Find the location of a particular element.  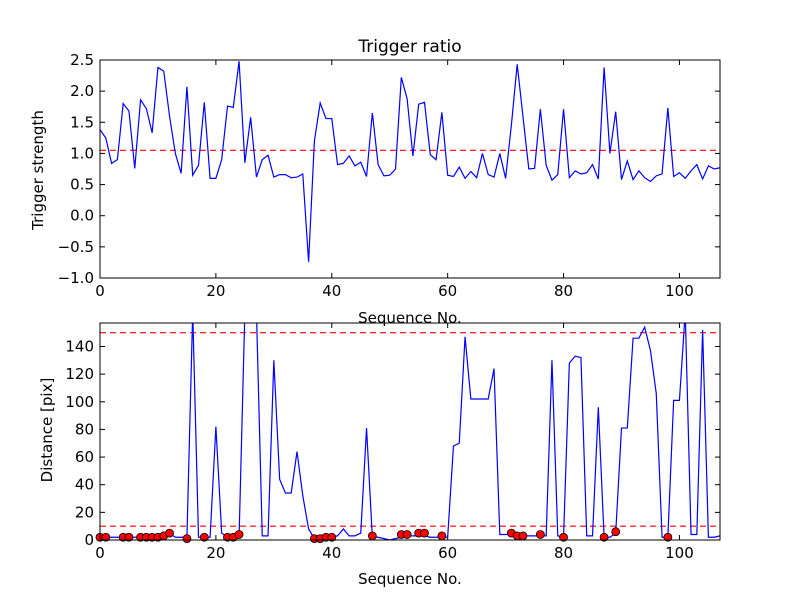

y-axis-label: Trigger strength is located at coordinates (38, 170).